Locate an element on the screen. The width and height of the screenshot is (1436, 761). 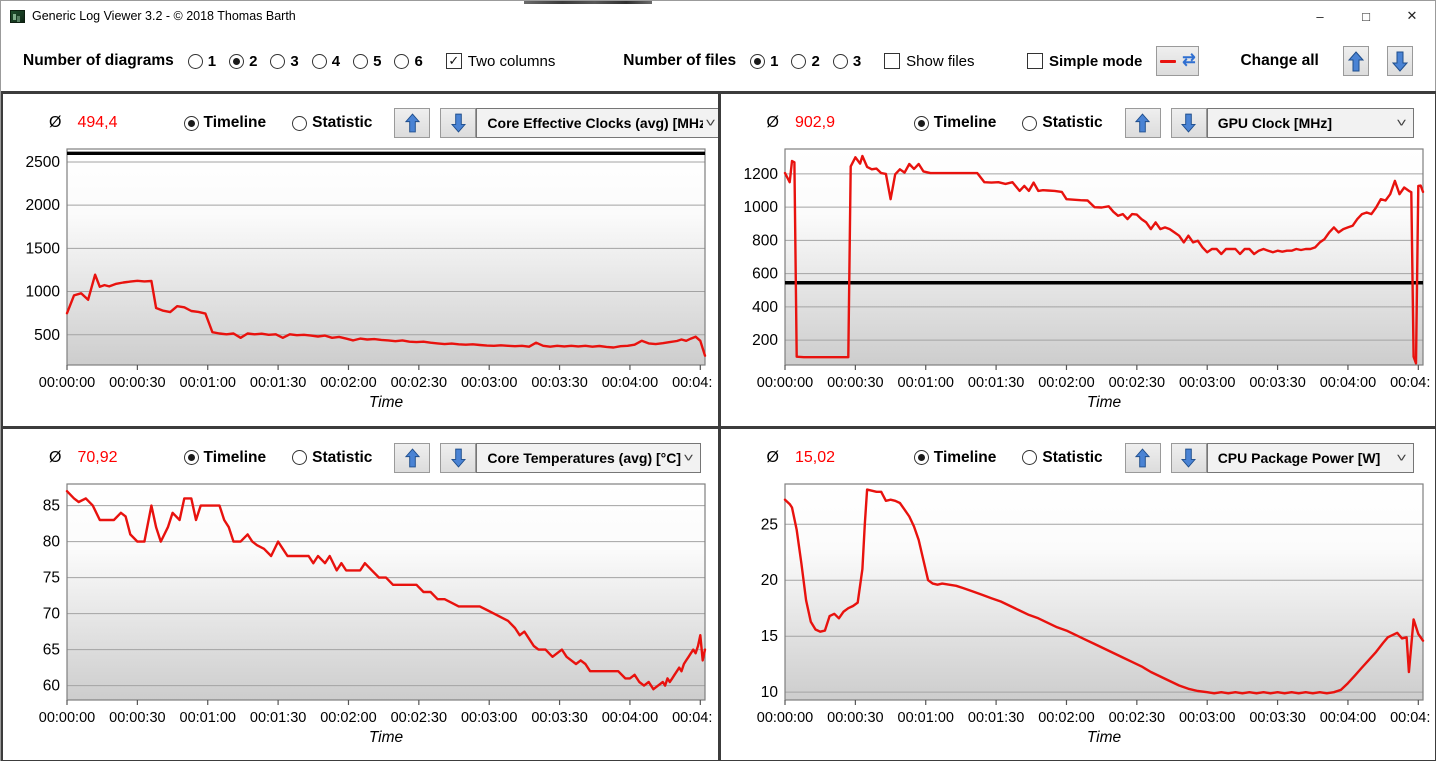
diagram-count-4: 4 is located at coordinates (325, 61).